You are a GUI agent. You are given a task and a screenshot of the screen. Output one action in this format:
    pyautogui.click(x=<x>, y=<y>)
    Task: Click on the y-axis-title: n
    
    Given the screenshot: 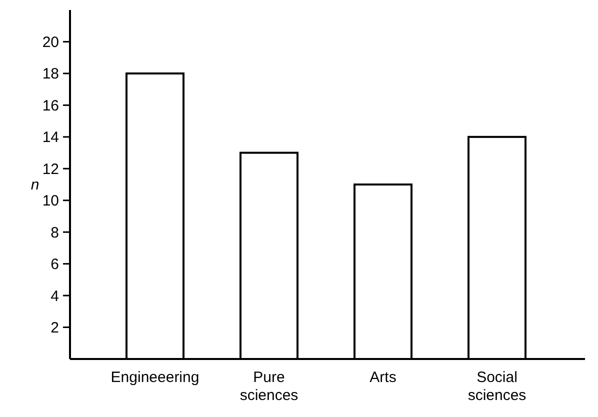 What is the action you would take?
    pyautogui.click(x=35, y=185)
    